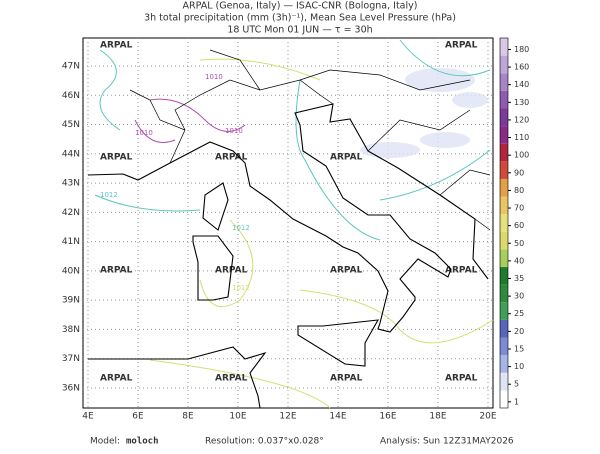  What do you see at coordinates (519, 172) in the screenshot?
I see `colorbar-label: 90` at bounding box center [519, 172].